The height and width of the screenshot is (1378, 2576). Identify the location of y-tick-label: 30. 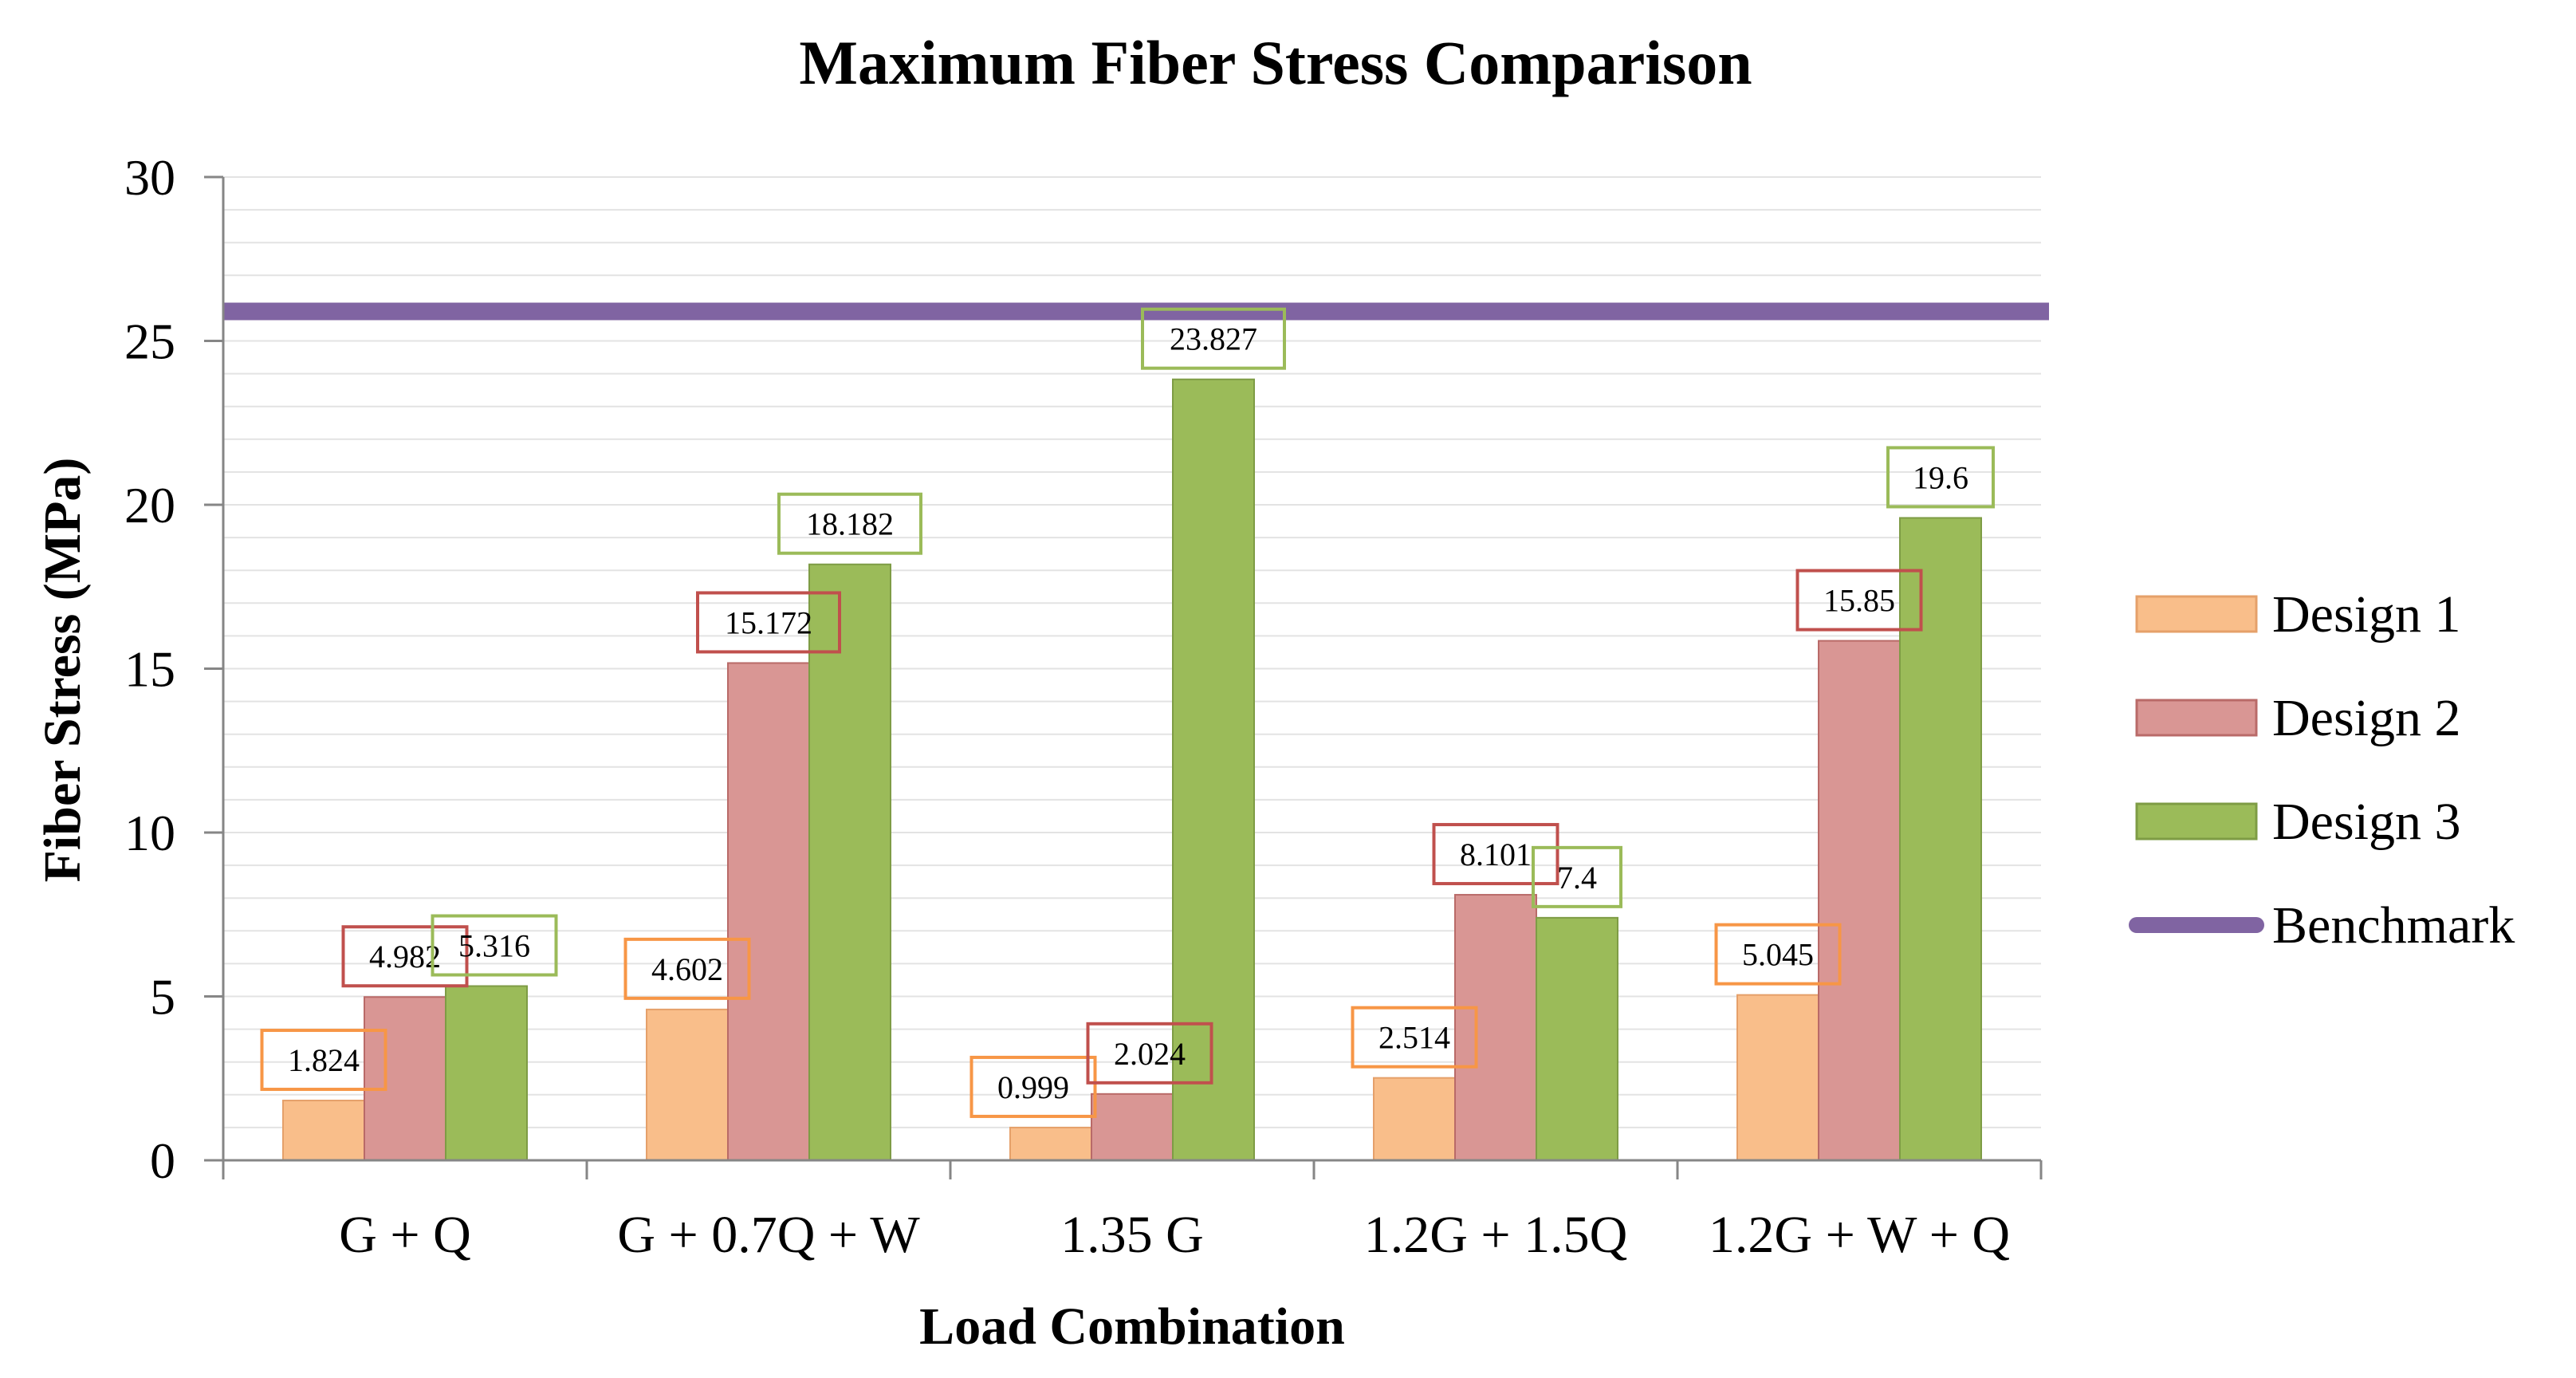
(149, 177).